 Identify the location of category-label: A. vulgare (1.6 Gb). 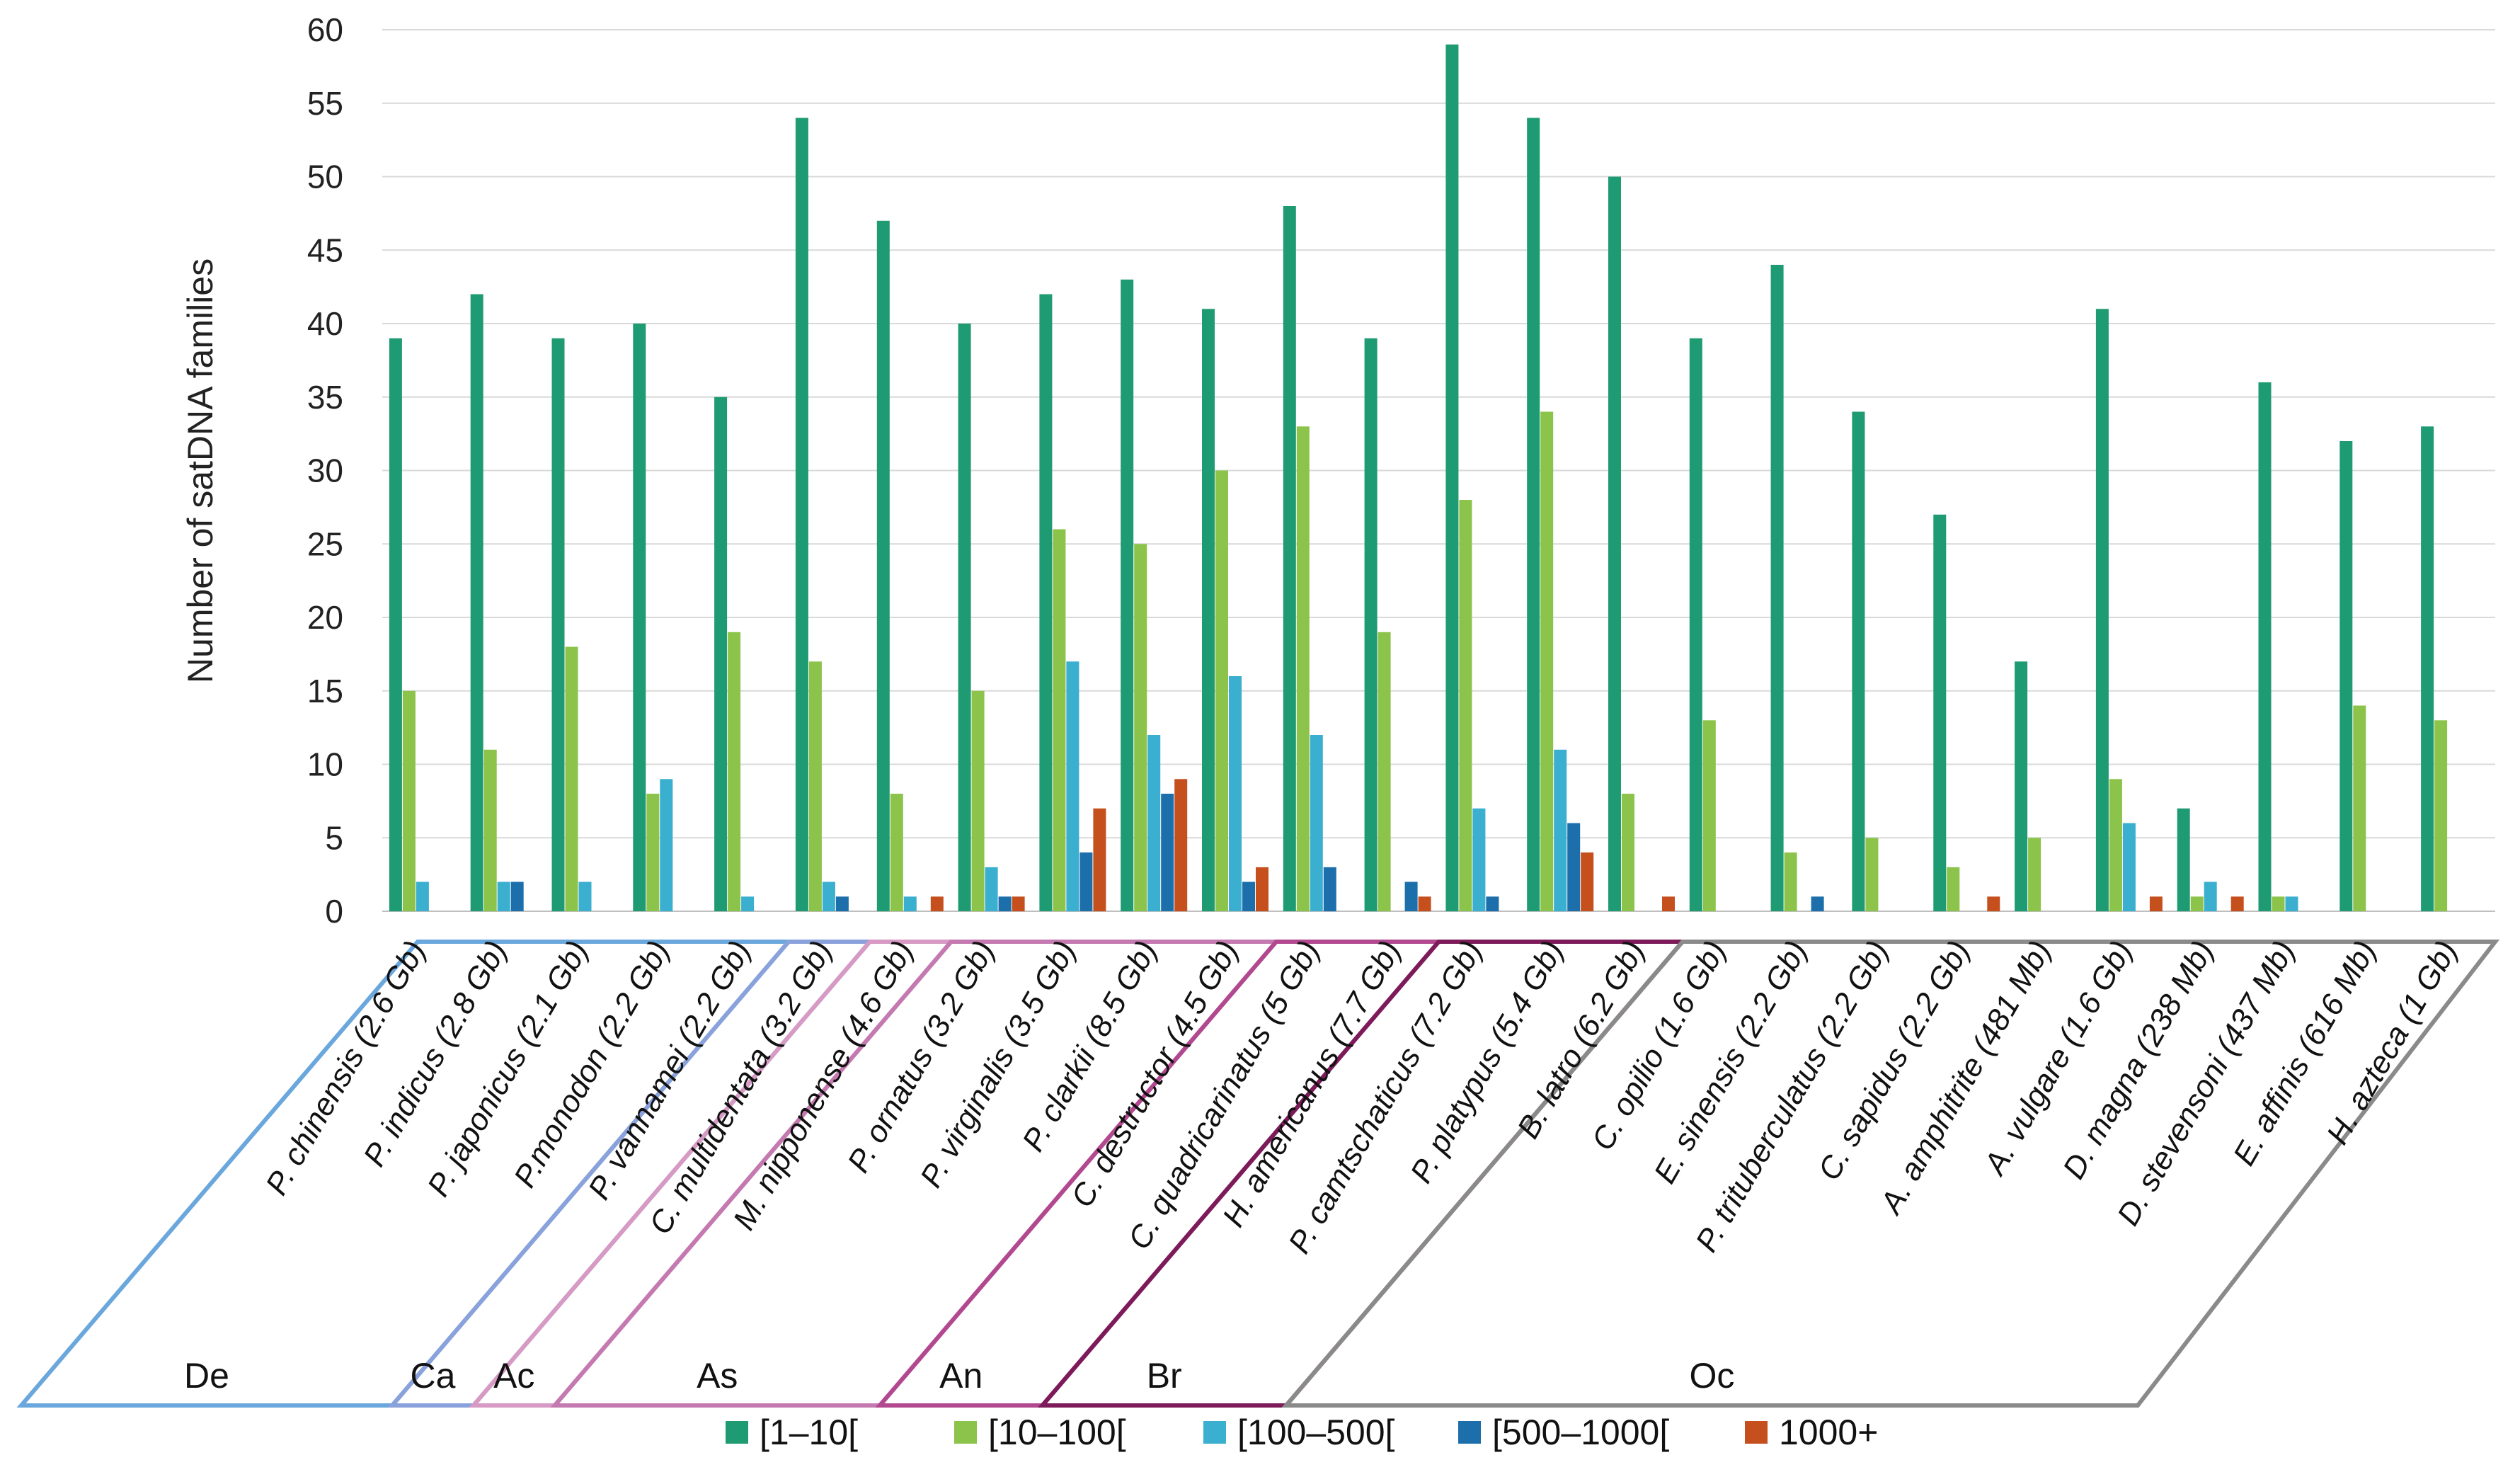
(2057, 1058).